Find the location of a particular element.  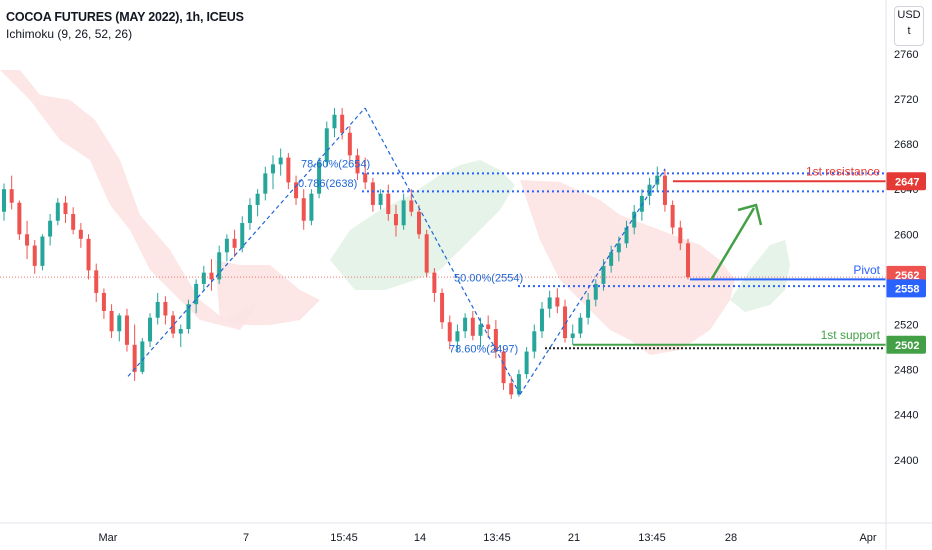

support-tag is located at coordinates (906, 344).